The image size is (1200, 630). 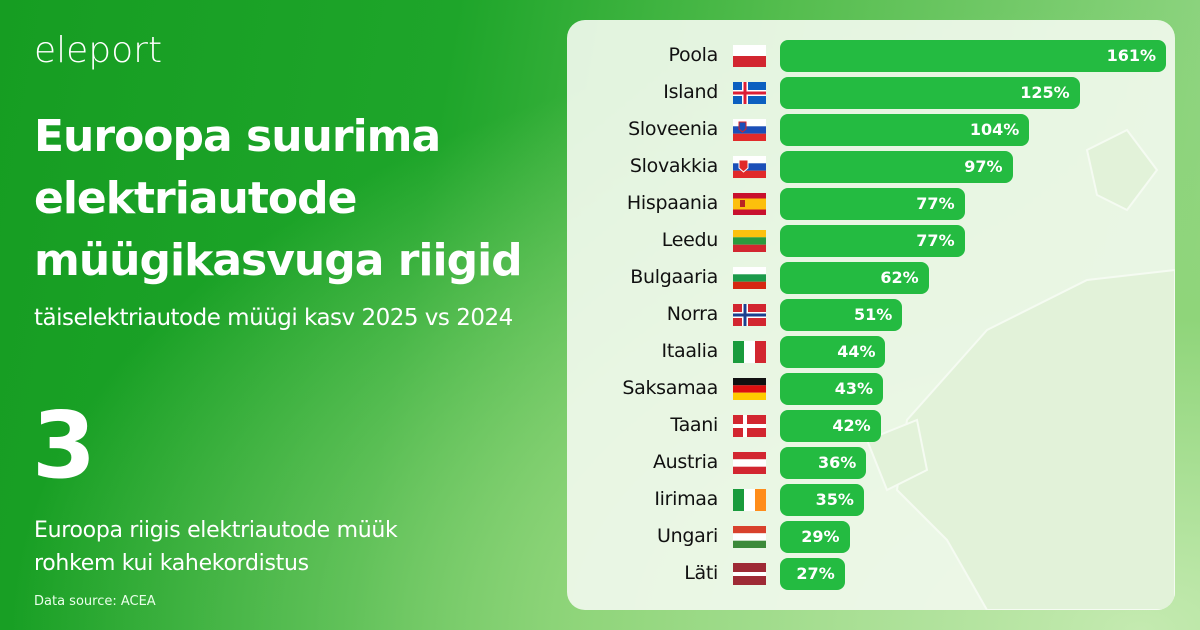 I want to click on data-label: 104%, so click(x=994, y=129).